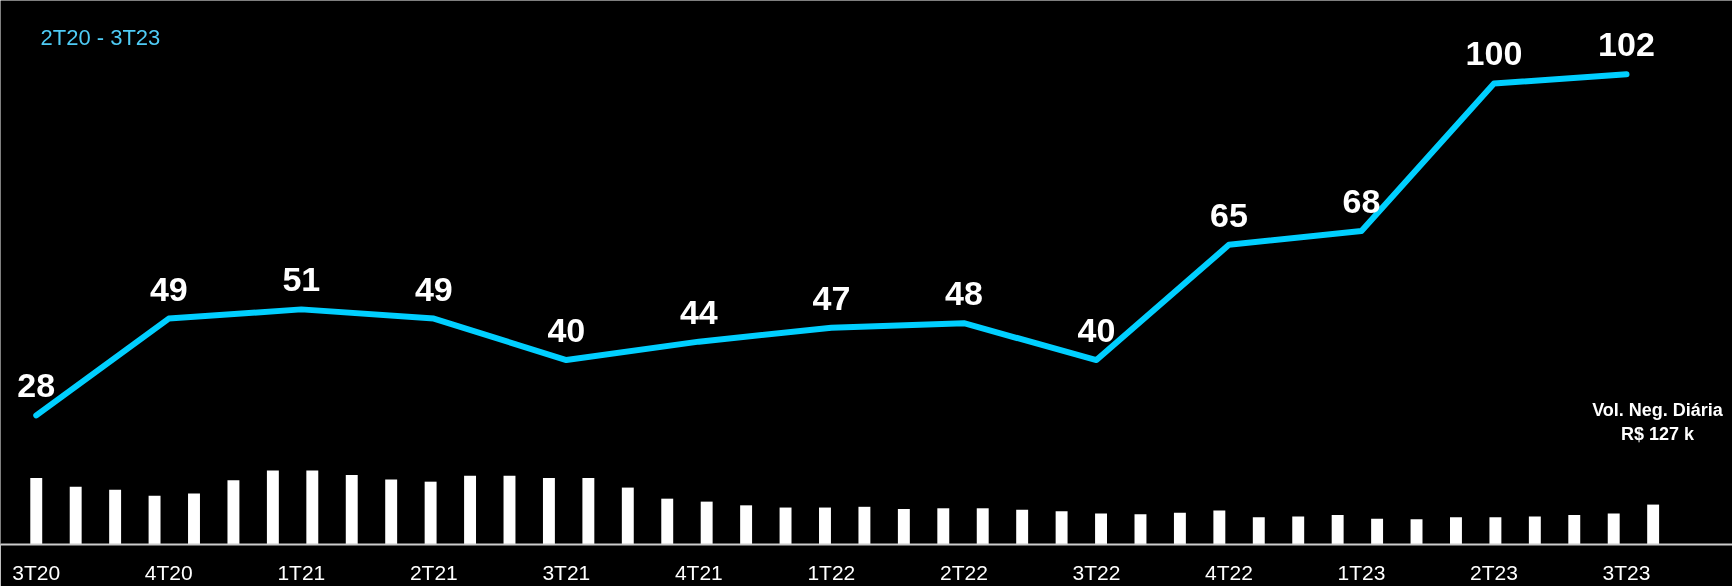 This screenshot has height=586, width=1732. What do you see at coordinates (168, 572) in the screenshot?
I see `x-tick-label: 4T20` at bounding box center [168, 572].